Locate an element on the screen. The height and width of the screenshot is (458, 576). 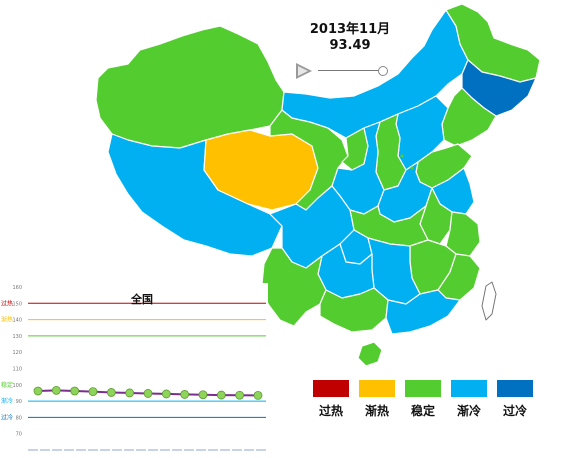
map-legend: 过热 渐热 稳定 渐冷 过冷 is located at coordinates (424, 400).